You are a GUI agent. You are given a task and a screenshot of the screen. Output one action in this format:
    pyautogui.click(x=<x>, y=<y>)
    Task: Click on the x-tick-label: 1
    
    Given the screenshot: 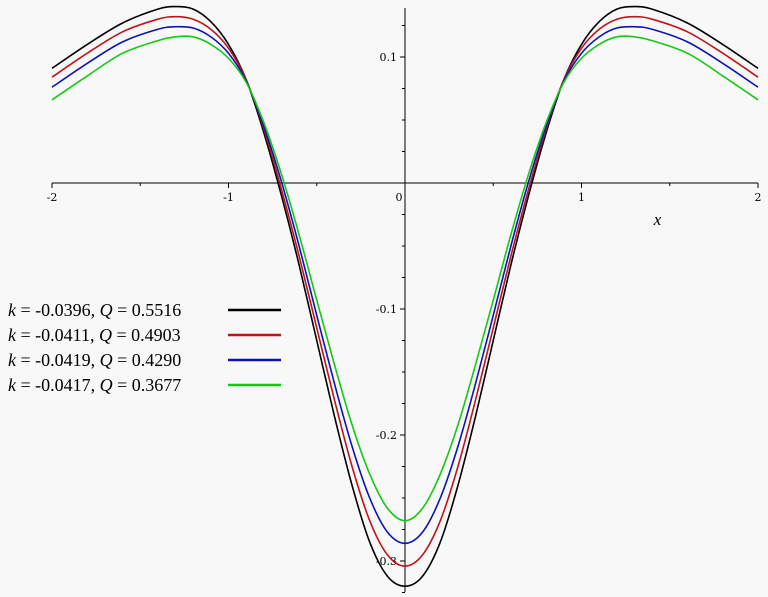 What is the action you would take?
    pyautogui.click(x=581, y=197)
    